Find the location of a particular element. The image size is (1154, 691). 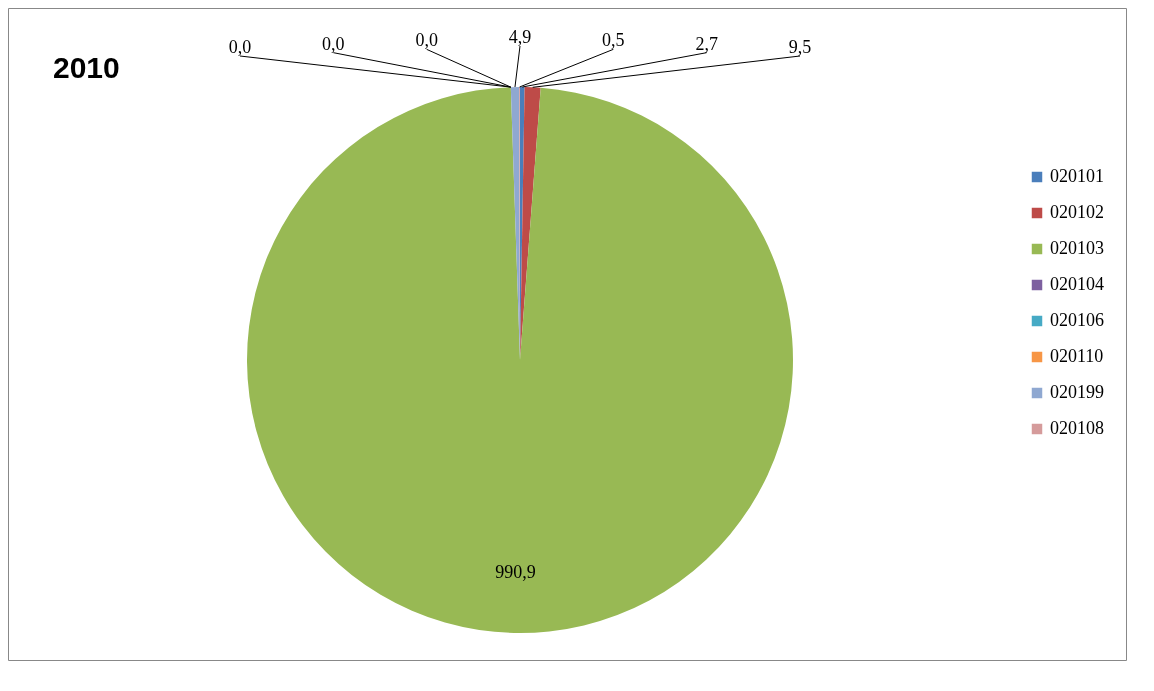

legend-label: 020104 is located at coordinates (1077, 284).